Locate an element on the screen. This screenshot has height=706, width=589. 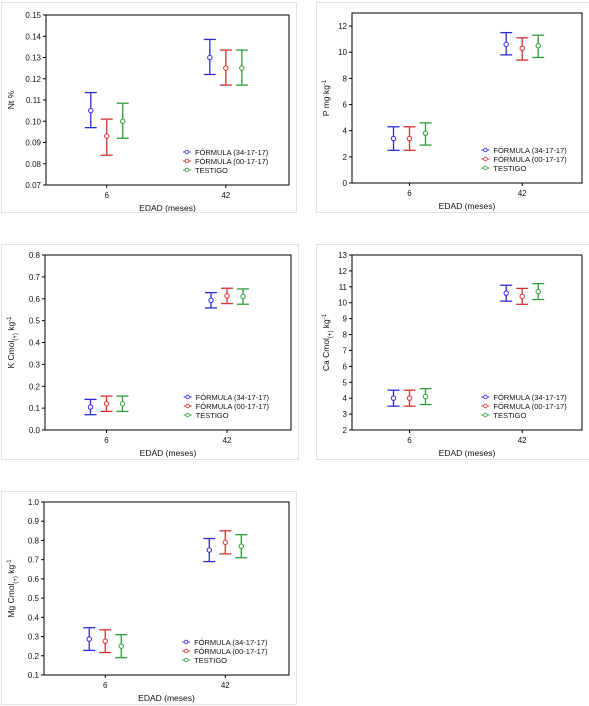
y-tick-label: 0.11 is located at coordinates (34, 100).